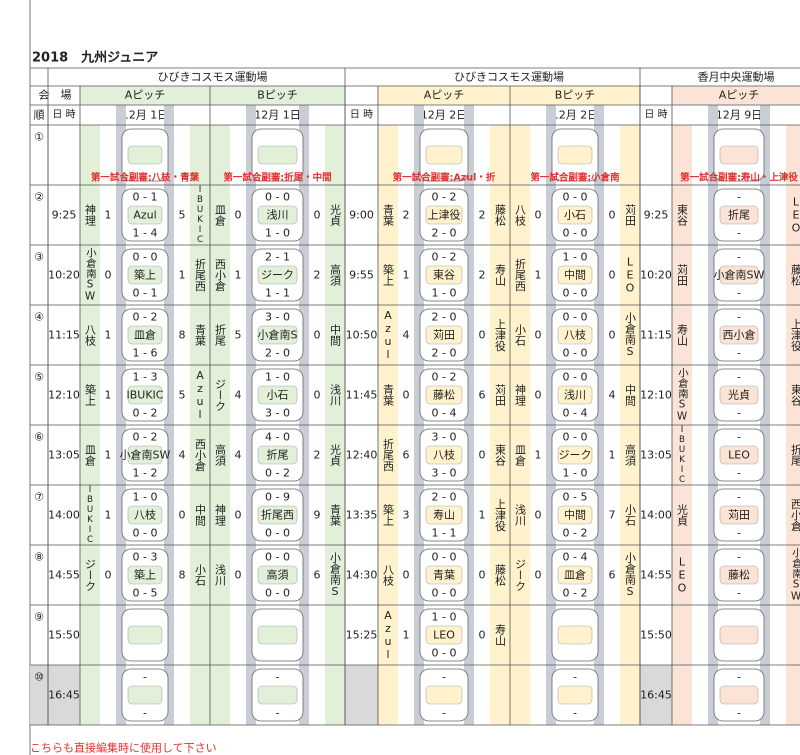 The height and width of the screenshot is (755, 800). Describe the element at coordinates (39, 137) in the screenshot. I see `round-number: ①` at that location.